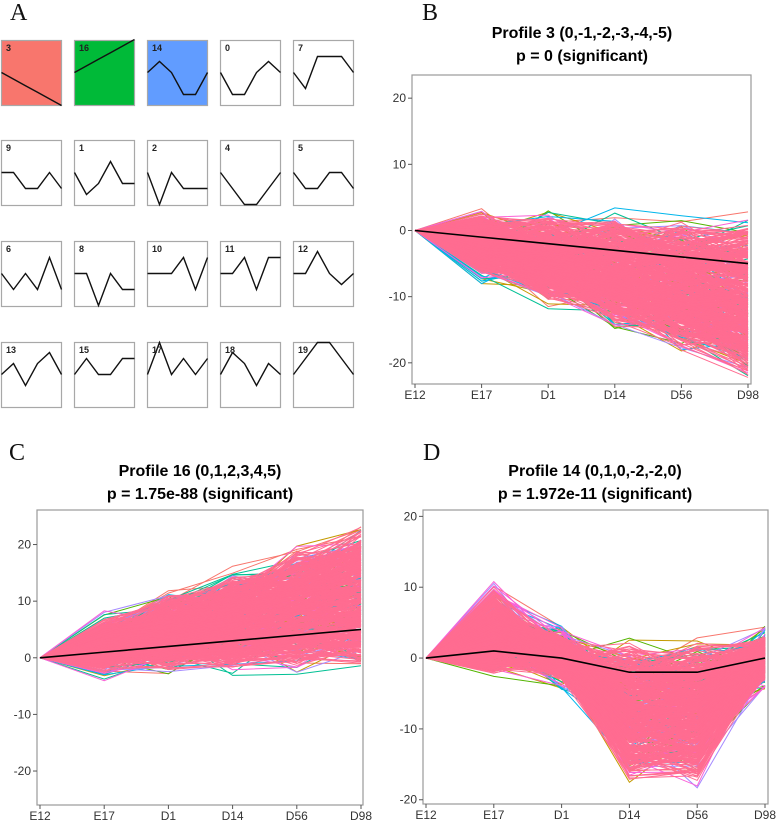 The width and height of the screenshot is (777, 820). Describe the element at coordinates (250, 375) in the screenshot. I see `profile-tile-18: 18` at that location.